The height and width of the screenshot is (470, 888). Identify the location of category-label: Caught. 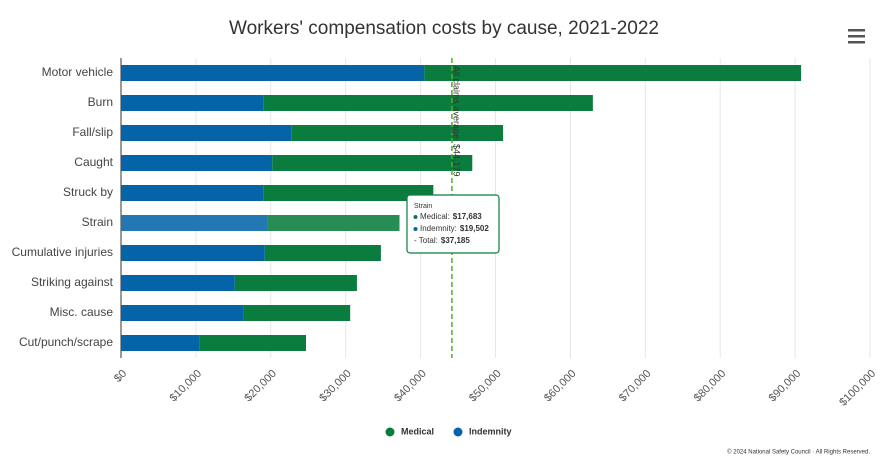
(93, 162).